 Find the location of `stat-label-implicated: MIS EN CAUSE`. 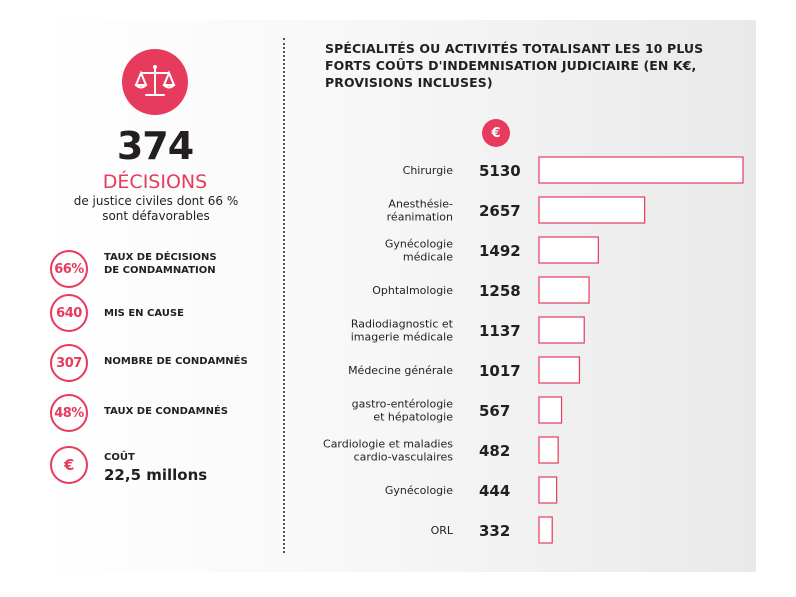

stat-label-implicated: MIS EN CAUSE is located at coordinates (144, 313).